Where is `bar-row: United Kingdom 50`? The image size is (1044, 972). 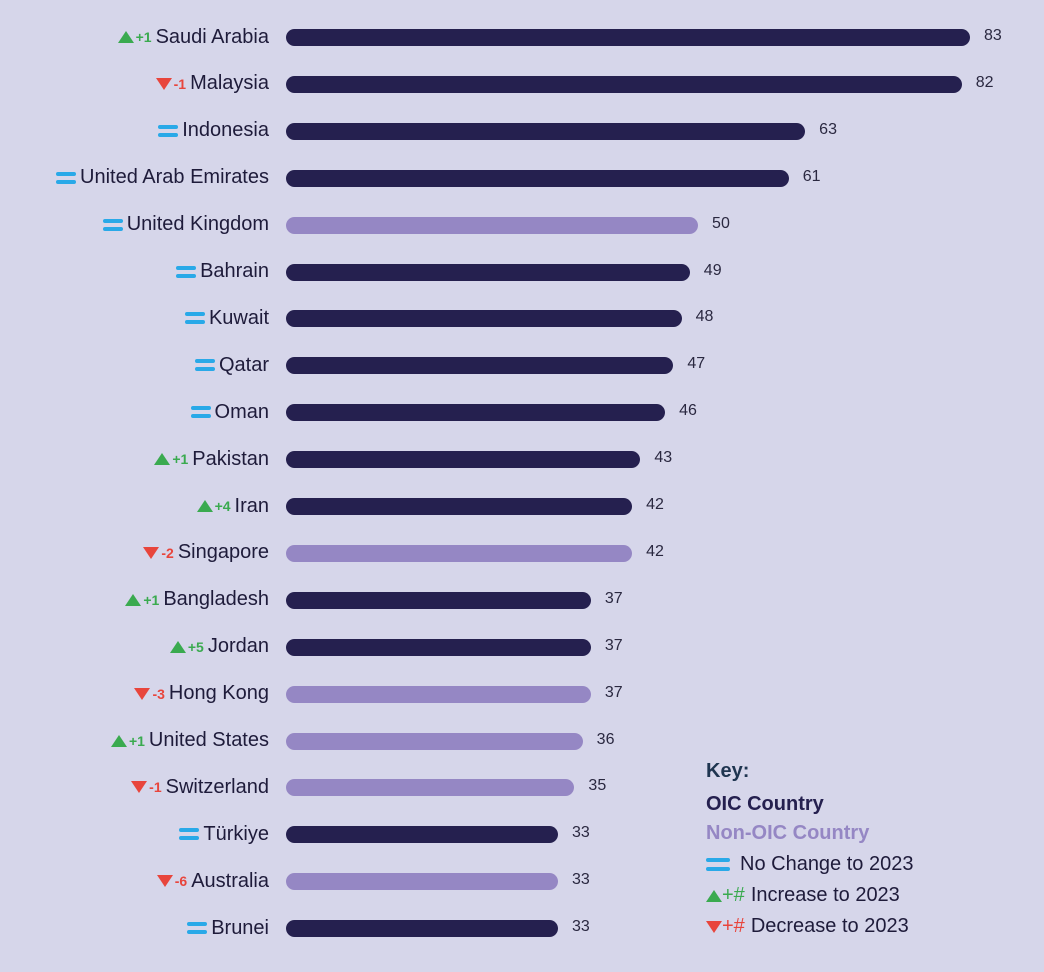 bar-row: United Kingdom 50 is located at coordinates (522, 225).